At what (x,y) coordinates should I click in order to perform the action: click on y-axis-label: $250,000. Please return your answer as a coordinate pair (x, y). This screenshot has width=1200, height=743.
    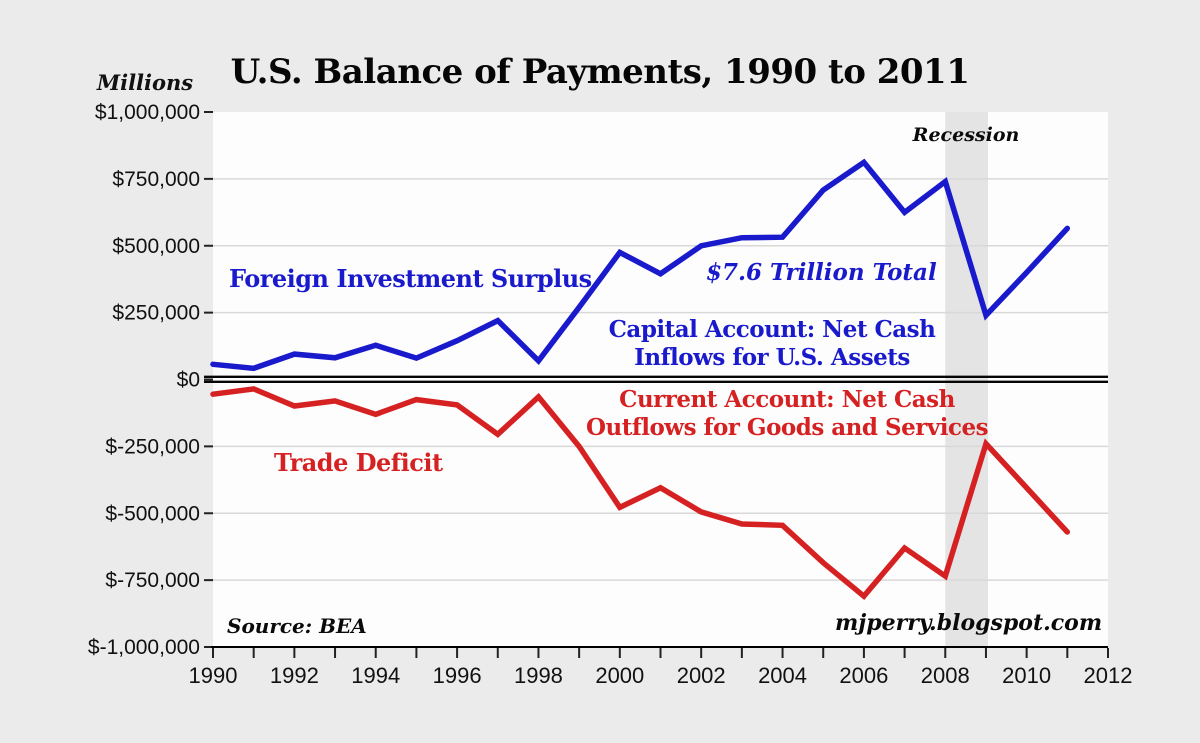
    Looking at the image, I should click on (156, 313).